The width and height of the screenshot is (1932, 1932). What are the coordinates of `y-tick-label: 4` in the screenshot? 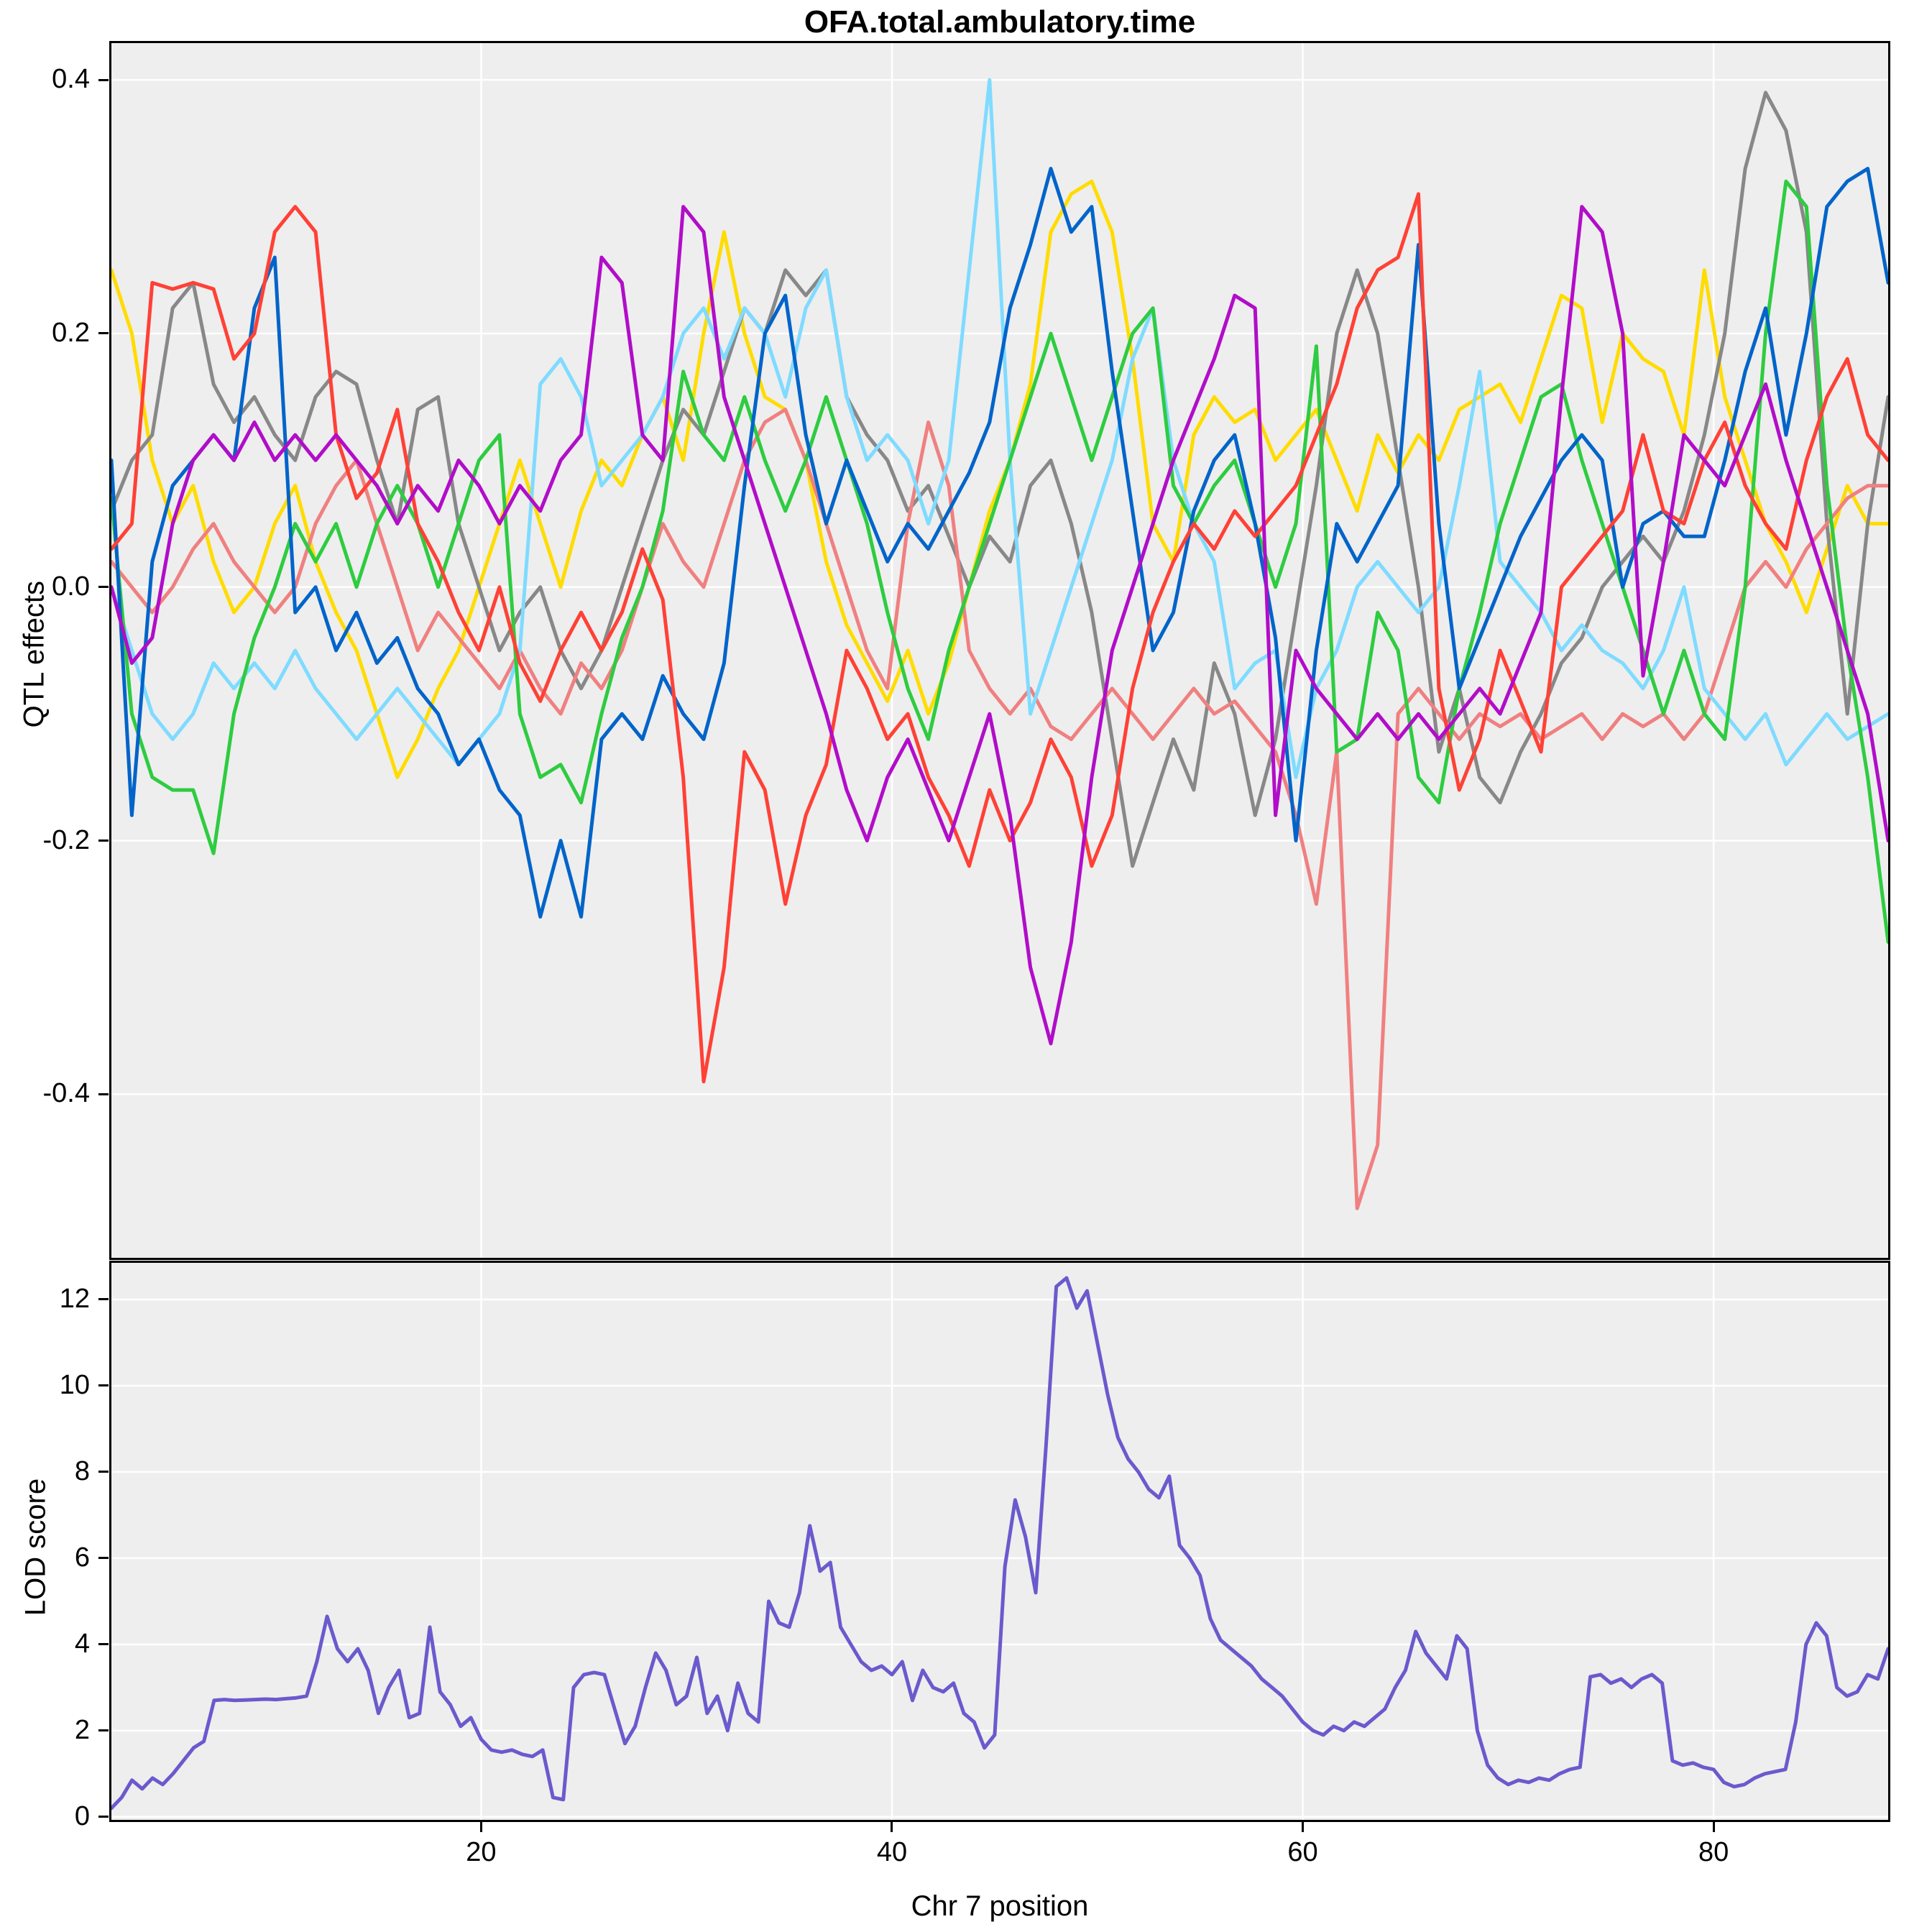 It's located at (82, 1643).